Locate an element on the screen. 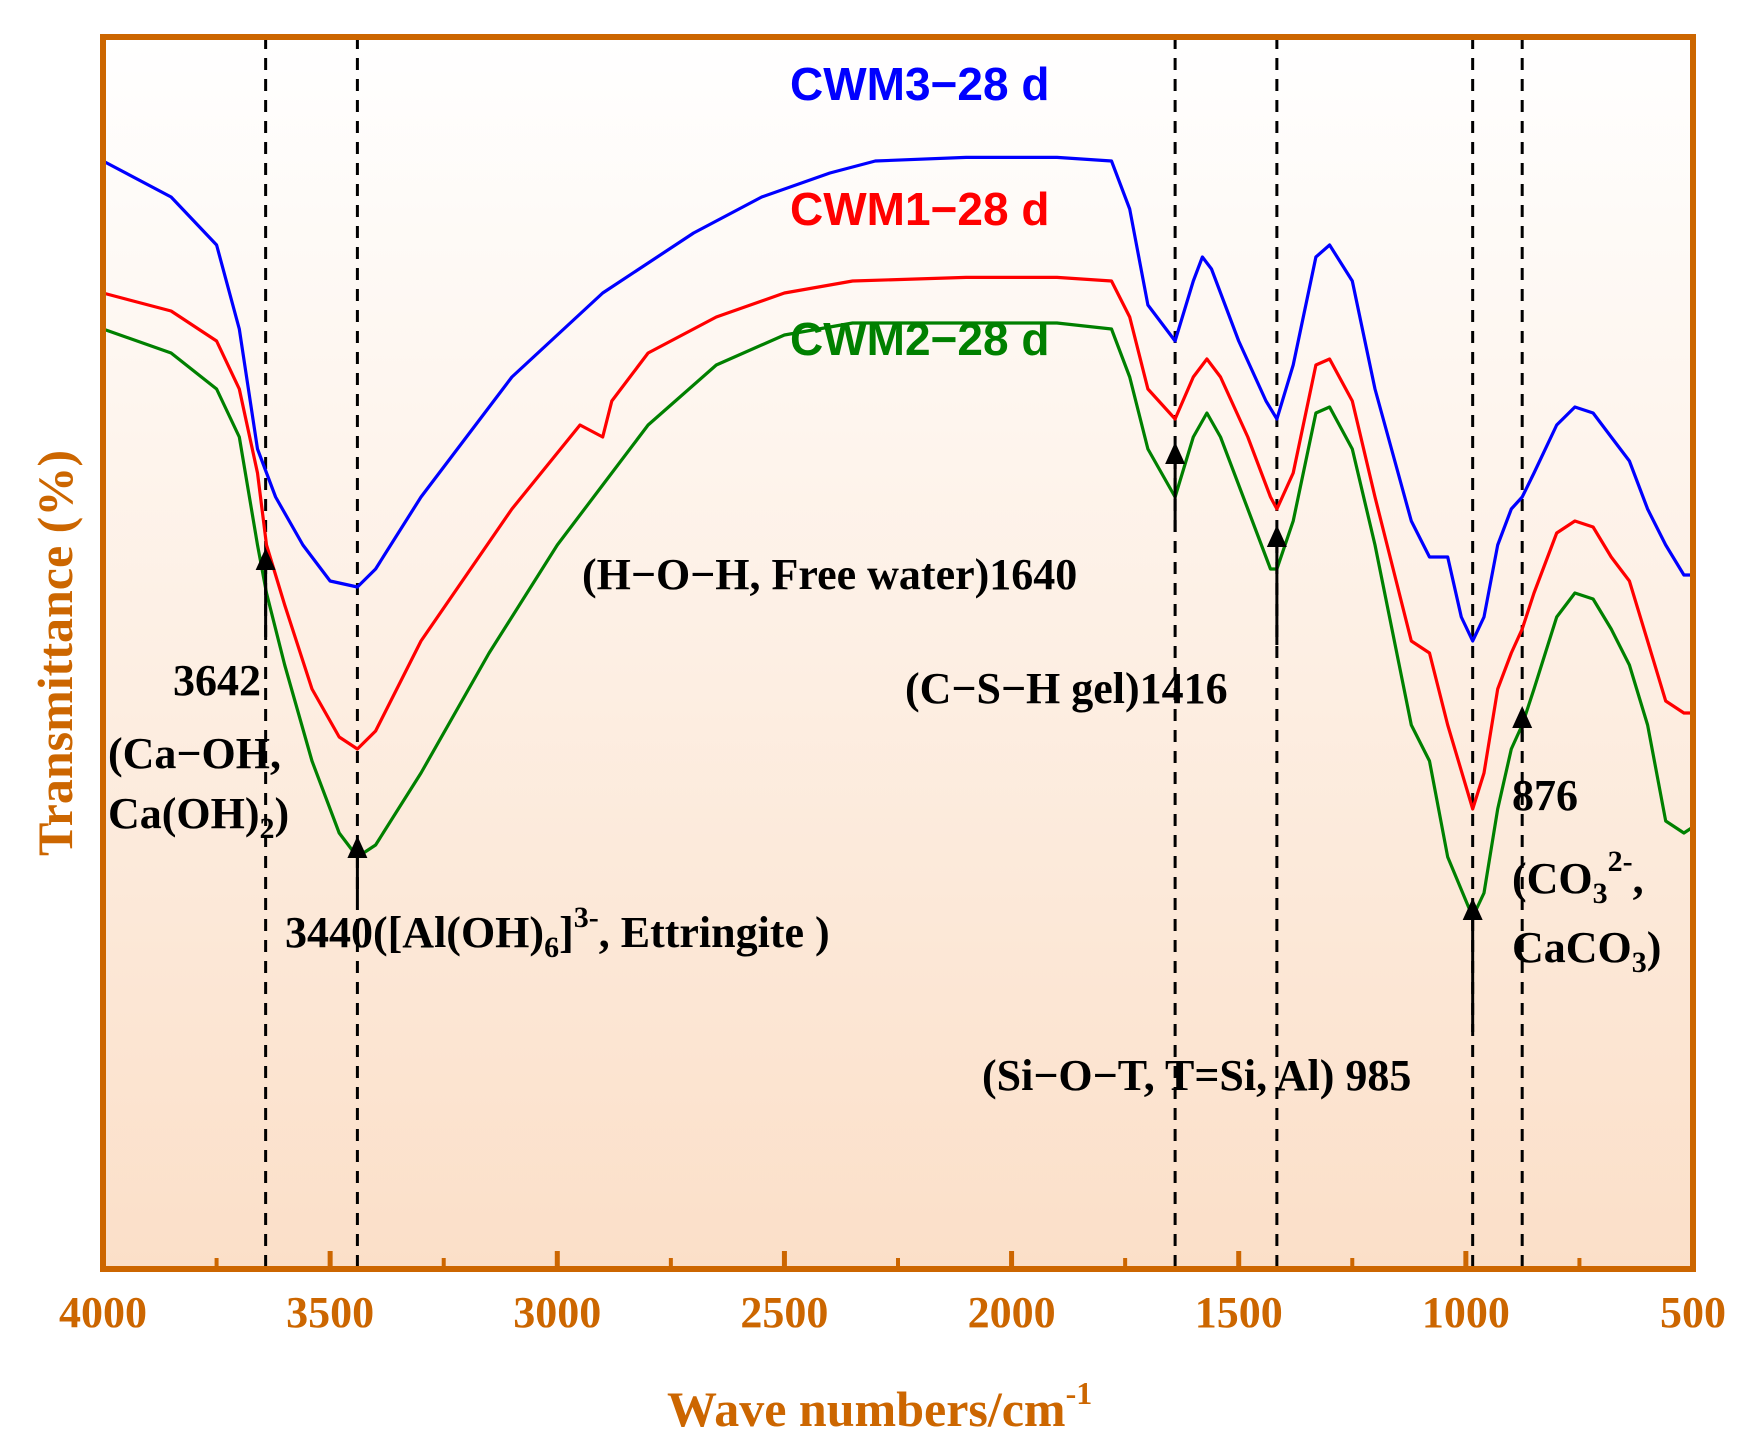  annotation-3440: 3440([Al(OH)6]3-, Ettringite ) is located at coordinates (557, 932).